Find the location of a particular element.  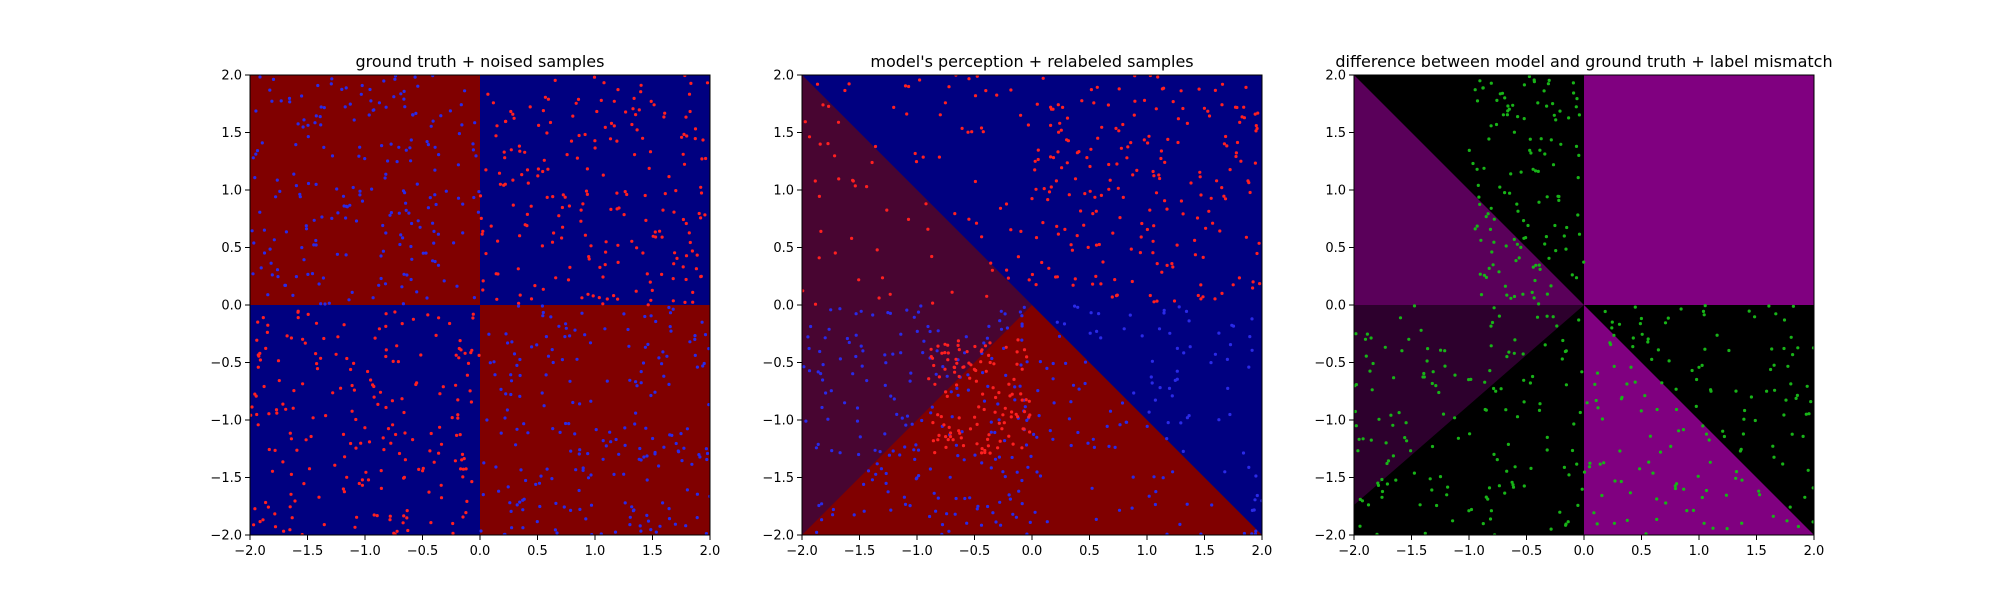

y-tick-label: 0.0 is located at coordinates (1335, 306).